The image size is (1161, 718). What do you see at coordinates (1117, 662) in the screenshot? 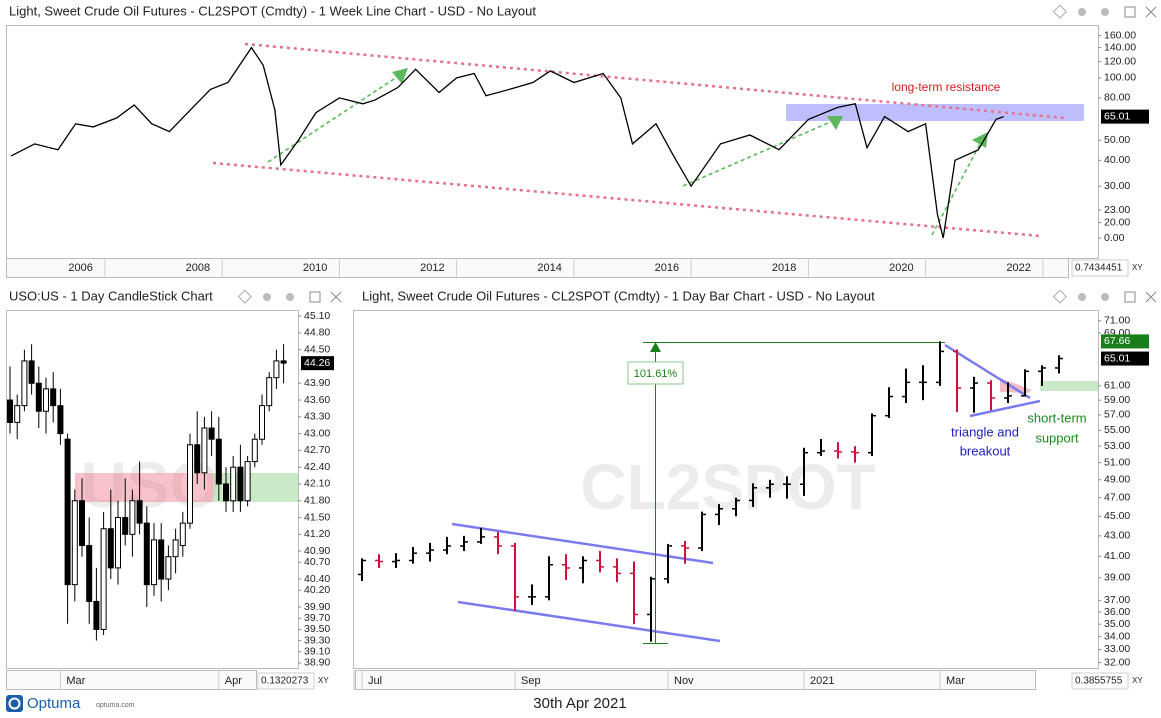
I see `y-tick-label: 32.00` at bounding box center [1117, 662].